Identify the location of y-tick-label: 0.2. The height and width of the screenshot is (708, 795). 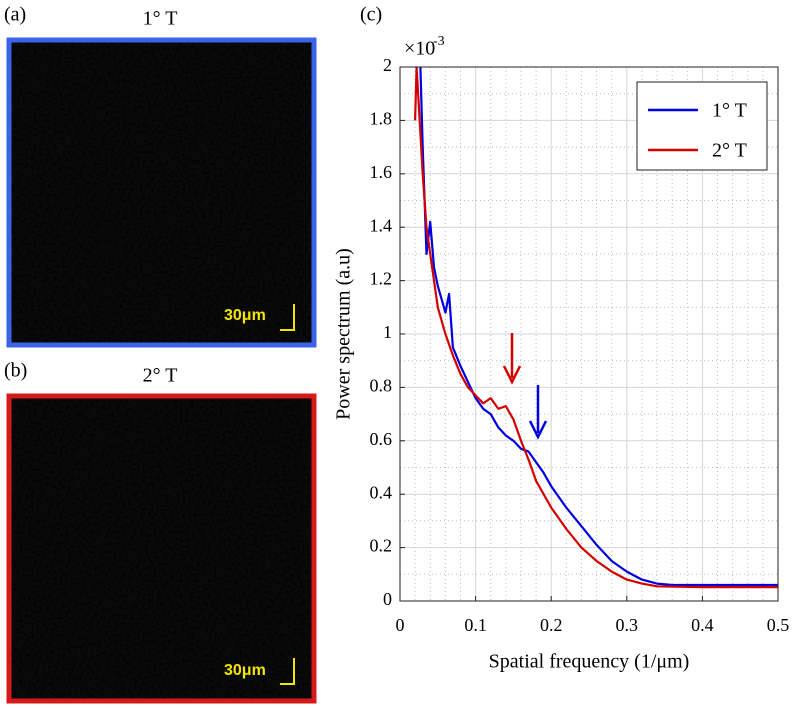
(381, 546).